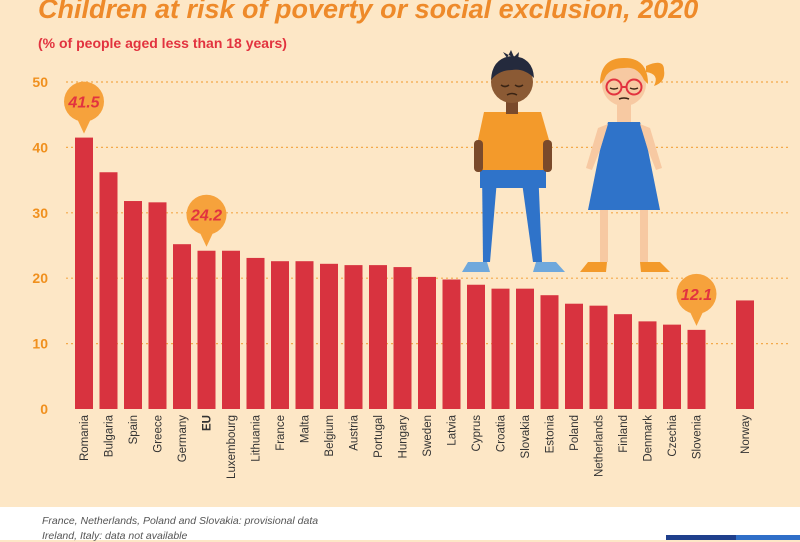 The image size is (800, 542). Describe the element at coordinates (525, 348) in the screenshot. I see `bar-slovakia` at that location.